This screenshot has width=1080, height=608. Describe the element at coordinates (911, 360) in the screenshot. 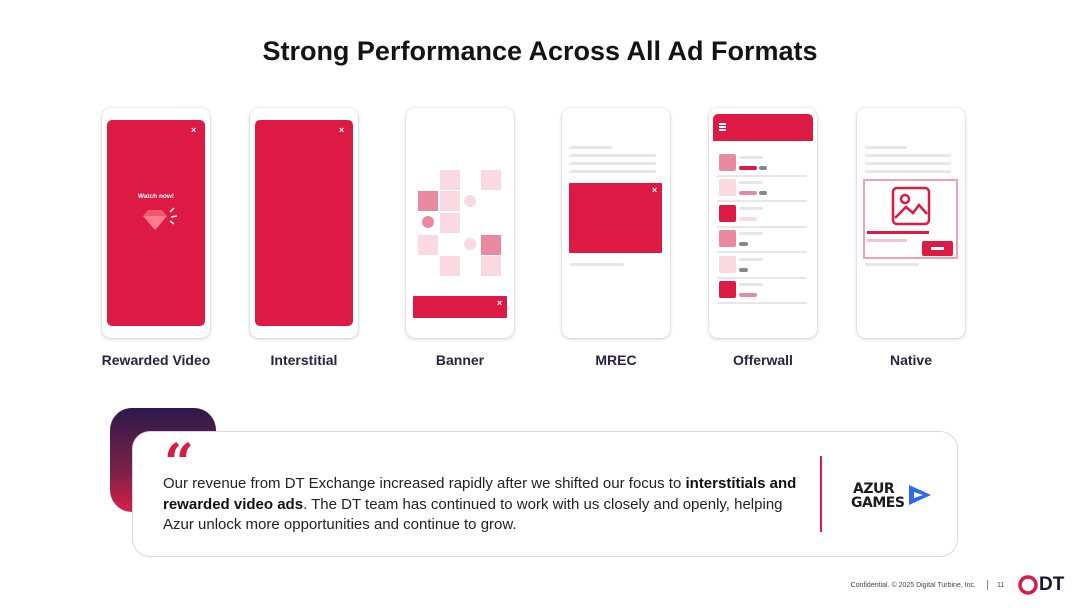

I see `format-label-native: Native` at that location.